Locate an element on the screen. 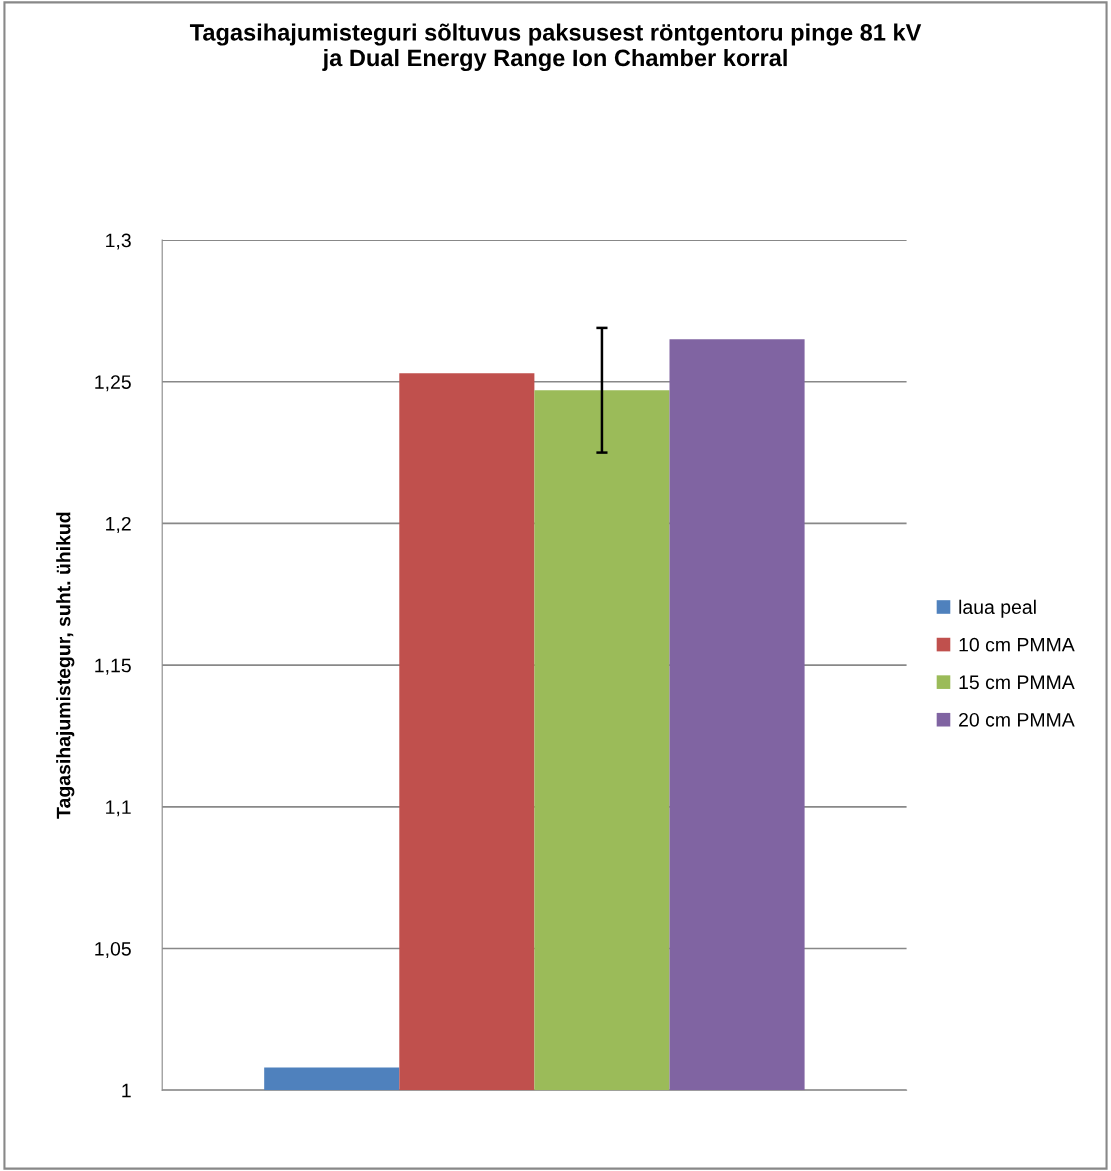  legend-label: laua peal is located at coordinates (997, 608).